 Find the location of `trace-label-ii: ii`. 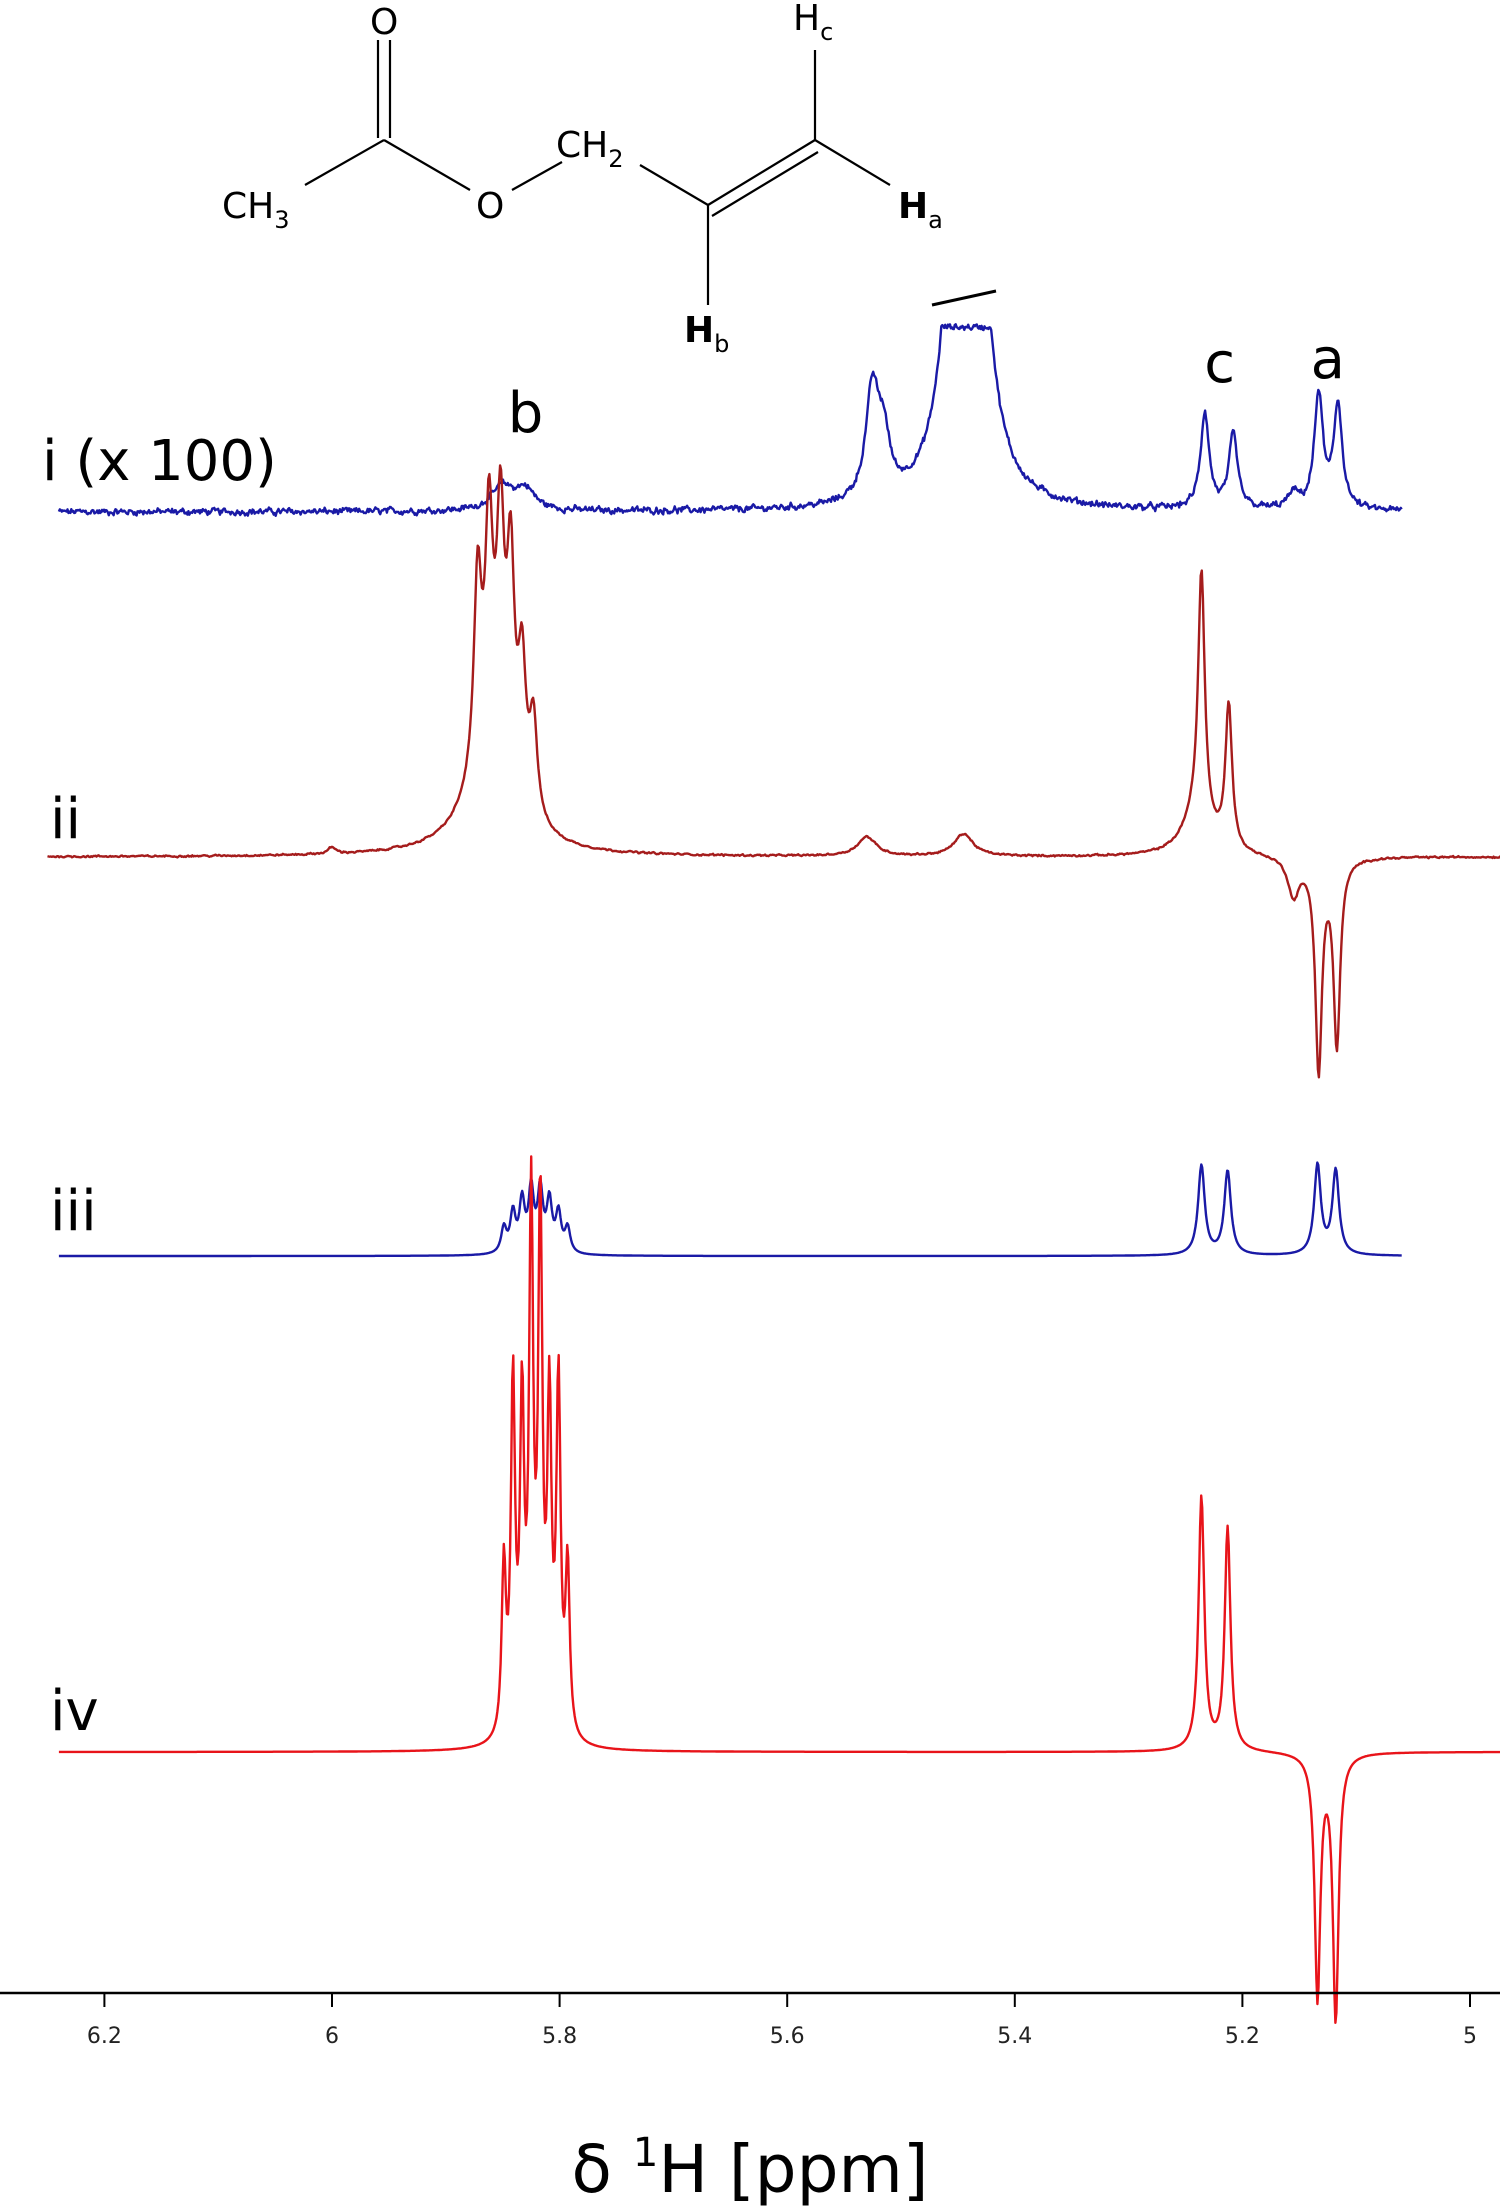

trace-label-ii: ii is located at coordinates (65, 819).